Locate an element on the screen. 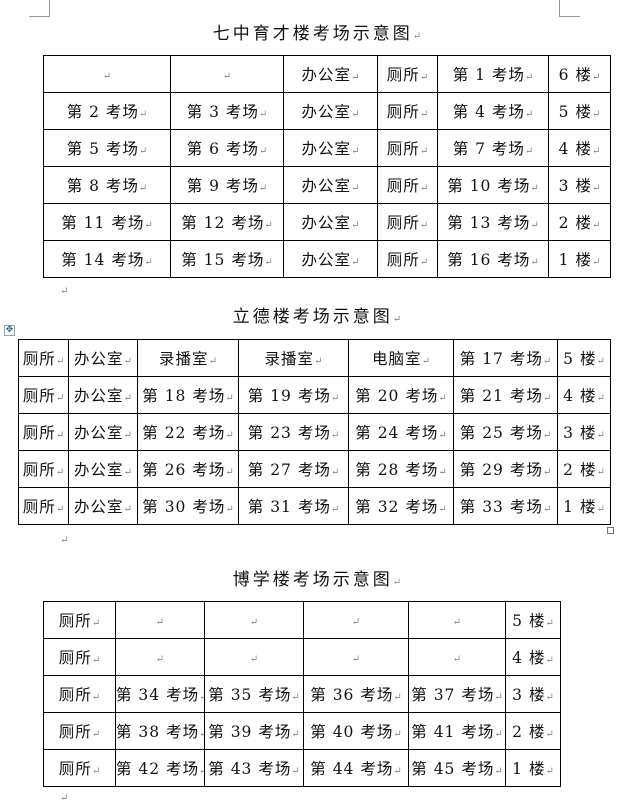 The width and height of the screenshot is (634, 809). table-cell: 第 21 考场 is located at coordinates (505, 395).